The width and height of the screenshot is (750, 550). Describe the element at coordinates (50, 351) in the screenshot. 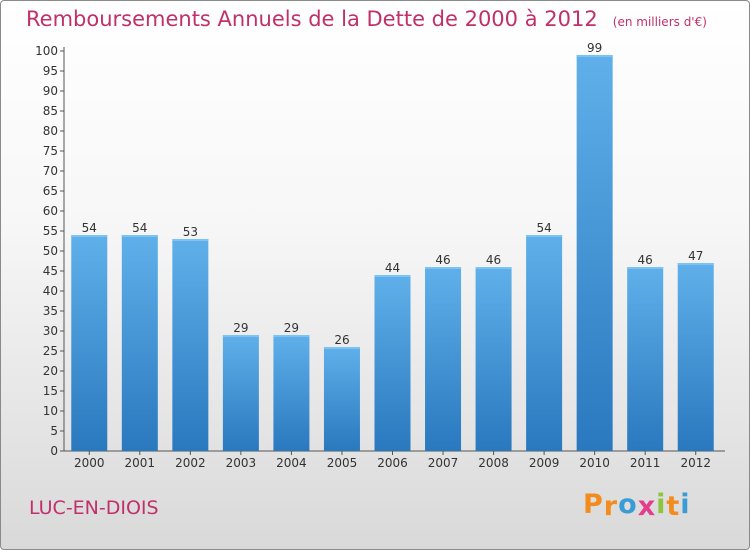

I see `y-tick-label: 25` at that location.